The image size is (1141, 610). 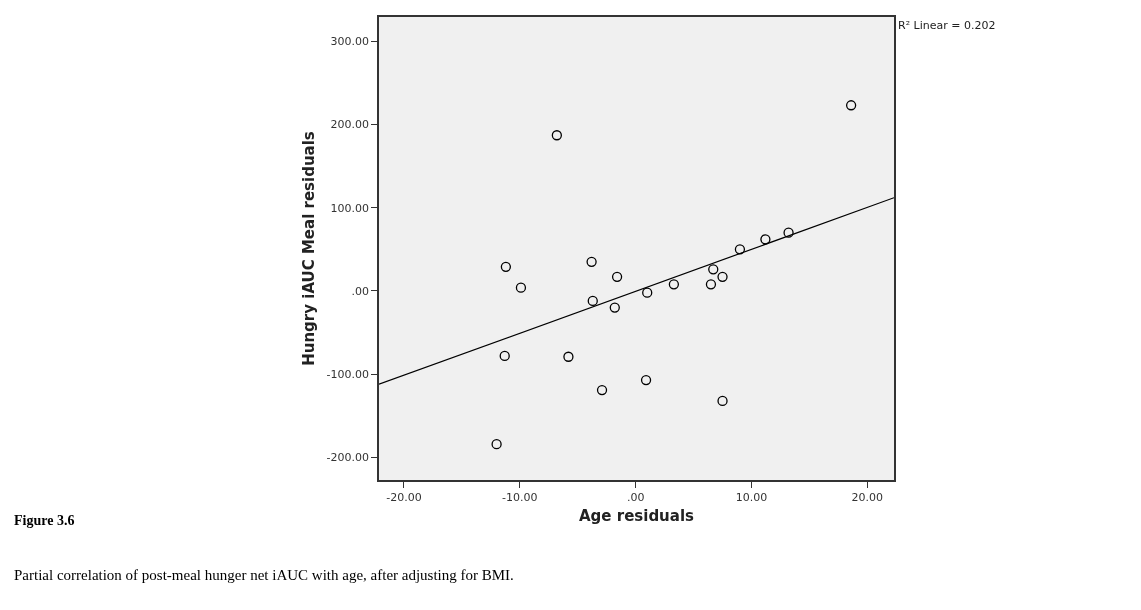 What do you see at coordinates (360, 291) in the screenshot?
I see `y-tick-label: .00` at bounding box center [360, 291].